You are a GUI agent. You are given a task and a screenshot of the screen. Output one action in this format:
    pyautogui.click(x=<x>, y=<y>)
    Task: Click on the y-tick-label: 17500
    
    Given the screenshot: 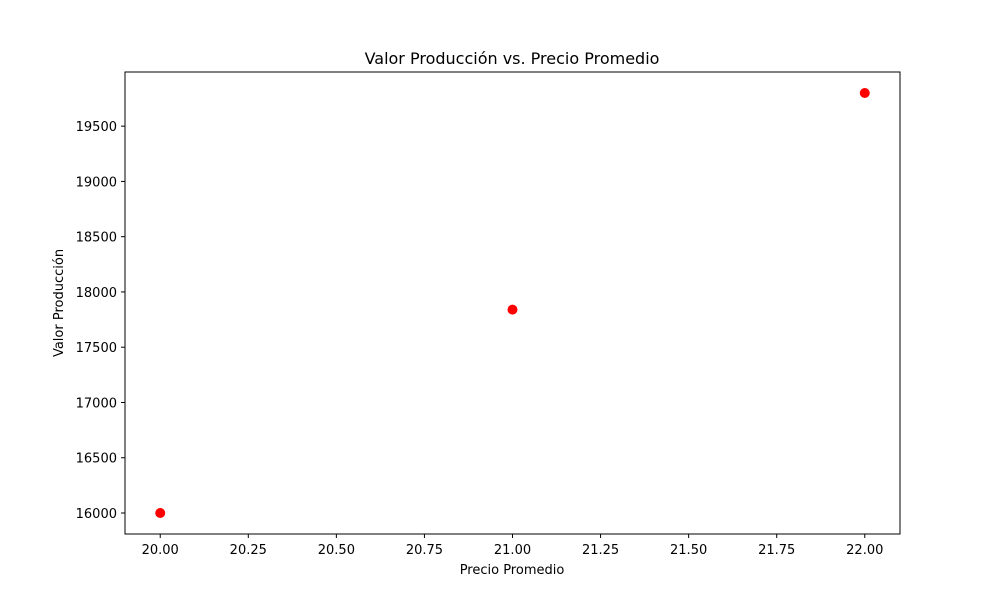 What is the action you would take?
    pyautogui.click(x=96, y=348)
    